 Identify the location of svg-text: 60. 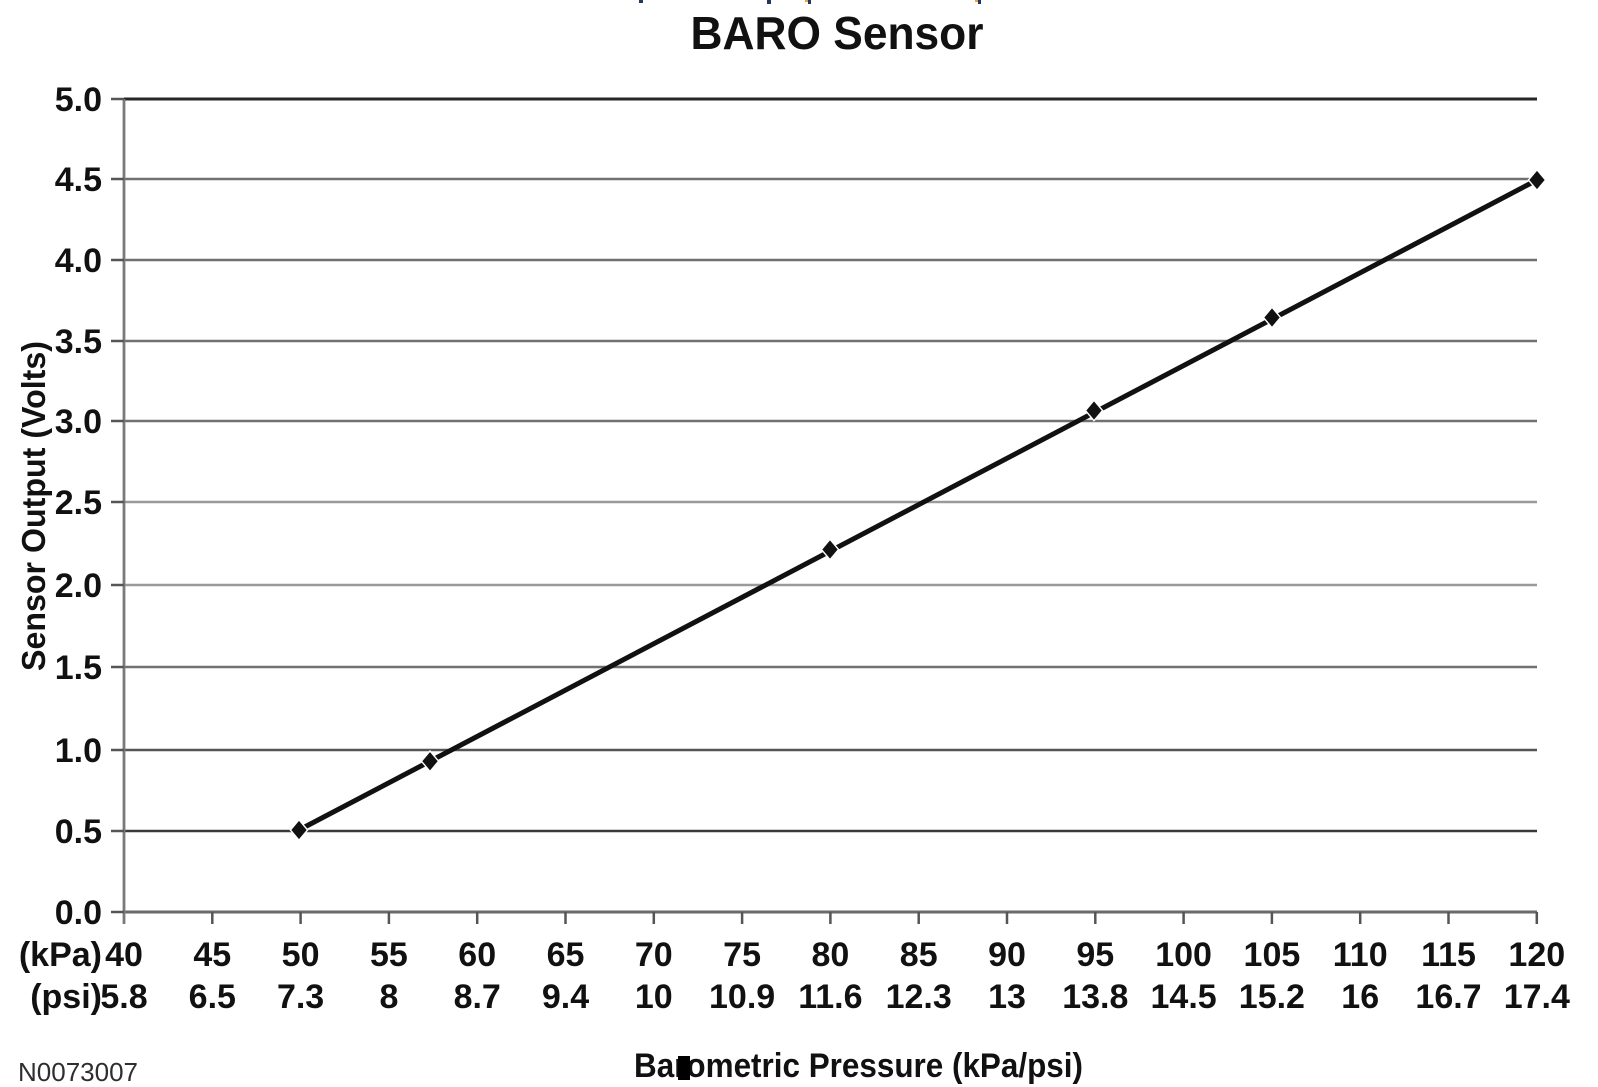
(477, 955).